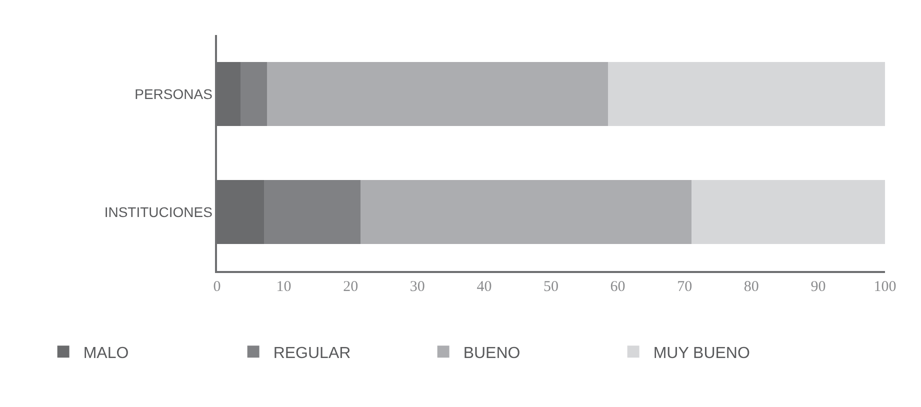 This screenshot has width=921, height=407. I want to click on legend-label: REGULAR, so click(312, 353).